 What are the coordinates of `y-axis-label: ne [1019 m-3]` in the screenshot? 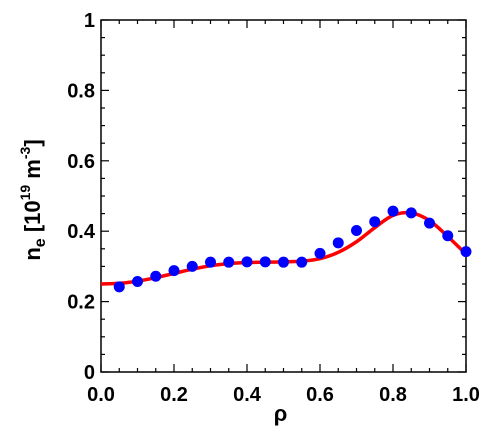 It's located at (33, 199).